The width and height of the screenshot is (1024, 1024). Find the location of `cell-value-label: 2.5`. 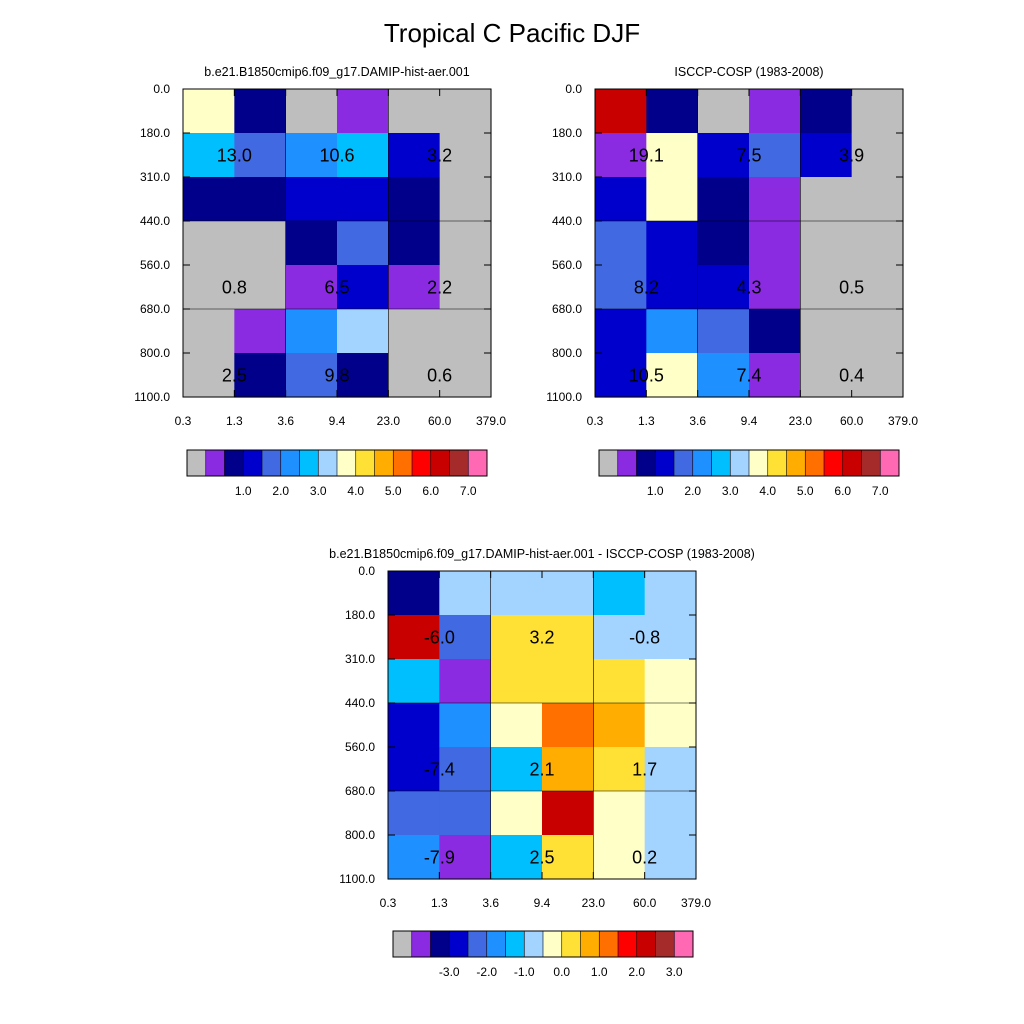

cell-value-label: 2.5 is located at coordinates (234, 376).